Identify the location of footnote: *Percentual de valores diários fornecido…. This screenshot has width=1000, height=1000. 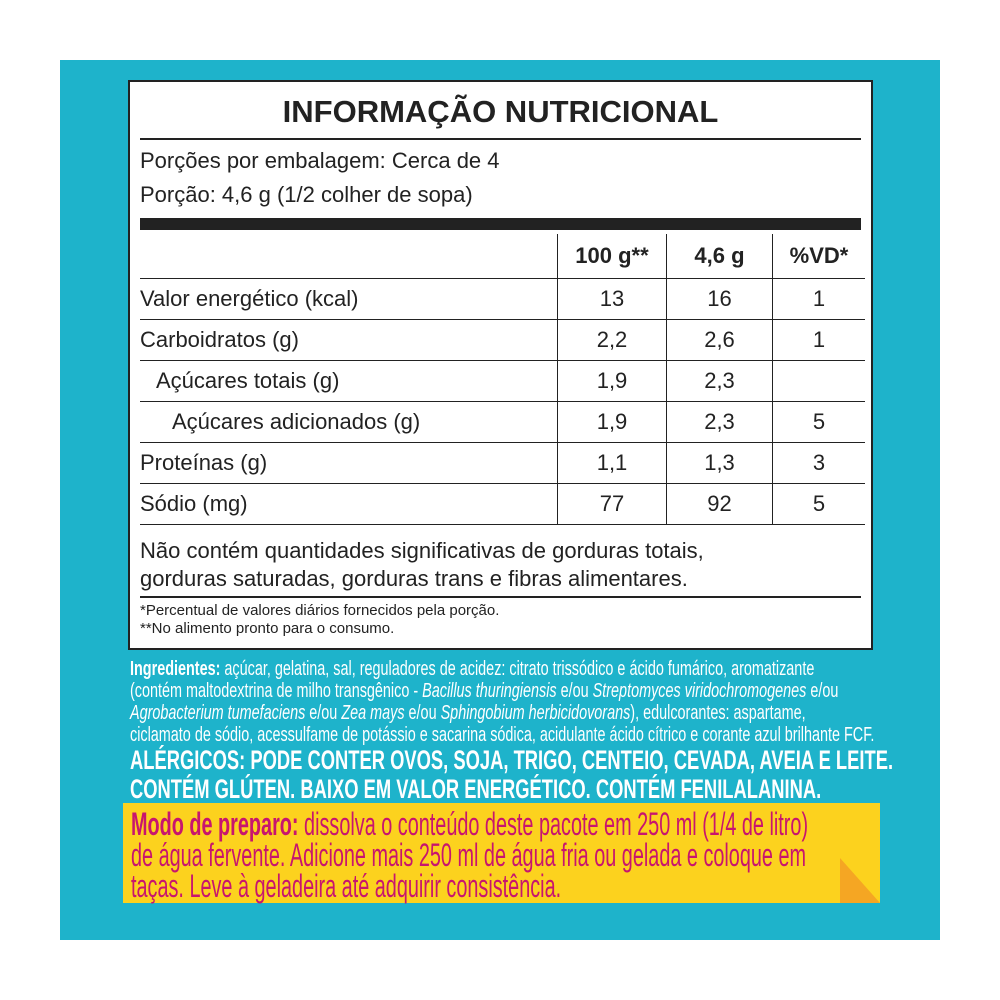
(320, 610).